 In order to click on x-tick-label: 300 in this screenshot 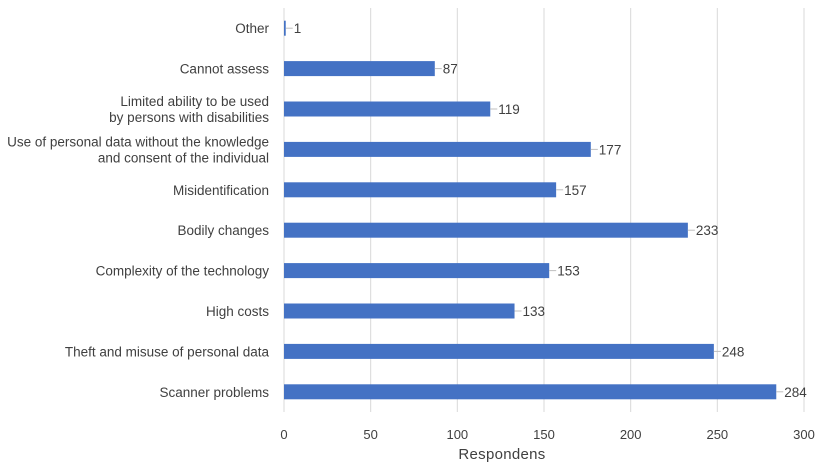, I will do `click(804, 434)`.